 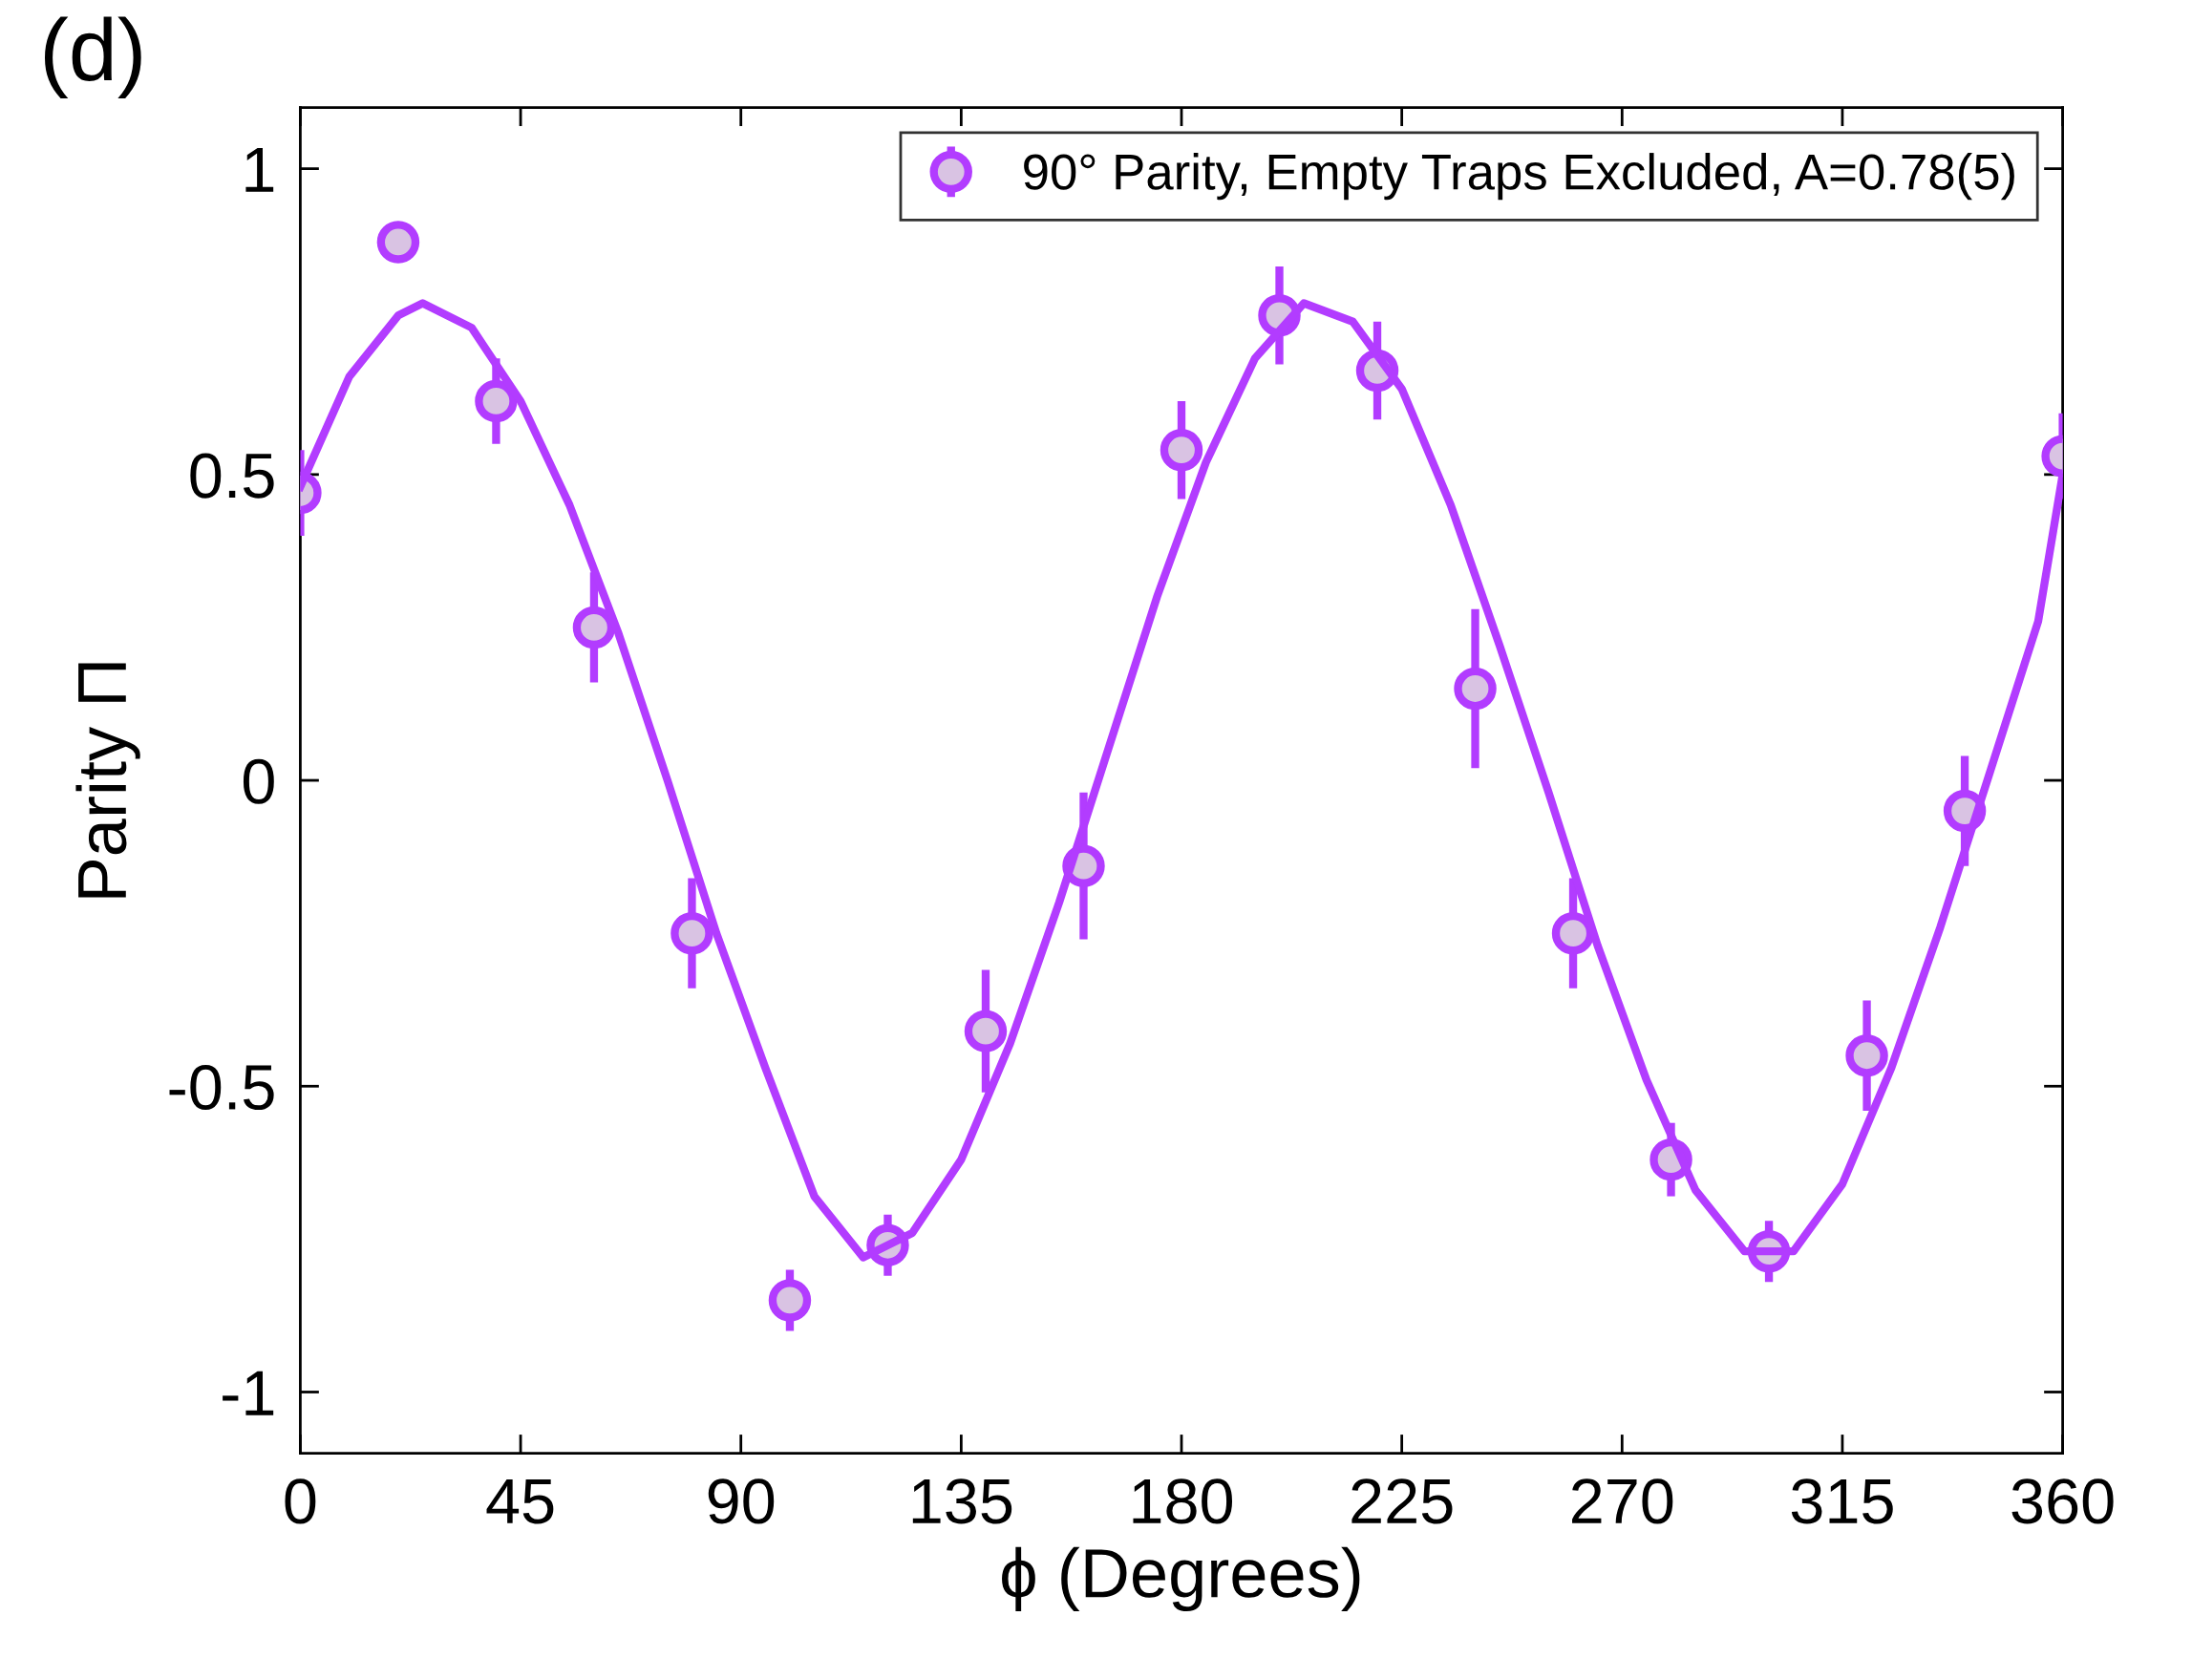 I want to click on x-tick-label: 270, so click(x=1622, y=1501).